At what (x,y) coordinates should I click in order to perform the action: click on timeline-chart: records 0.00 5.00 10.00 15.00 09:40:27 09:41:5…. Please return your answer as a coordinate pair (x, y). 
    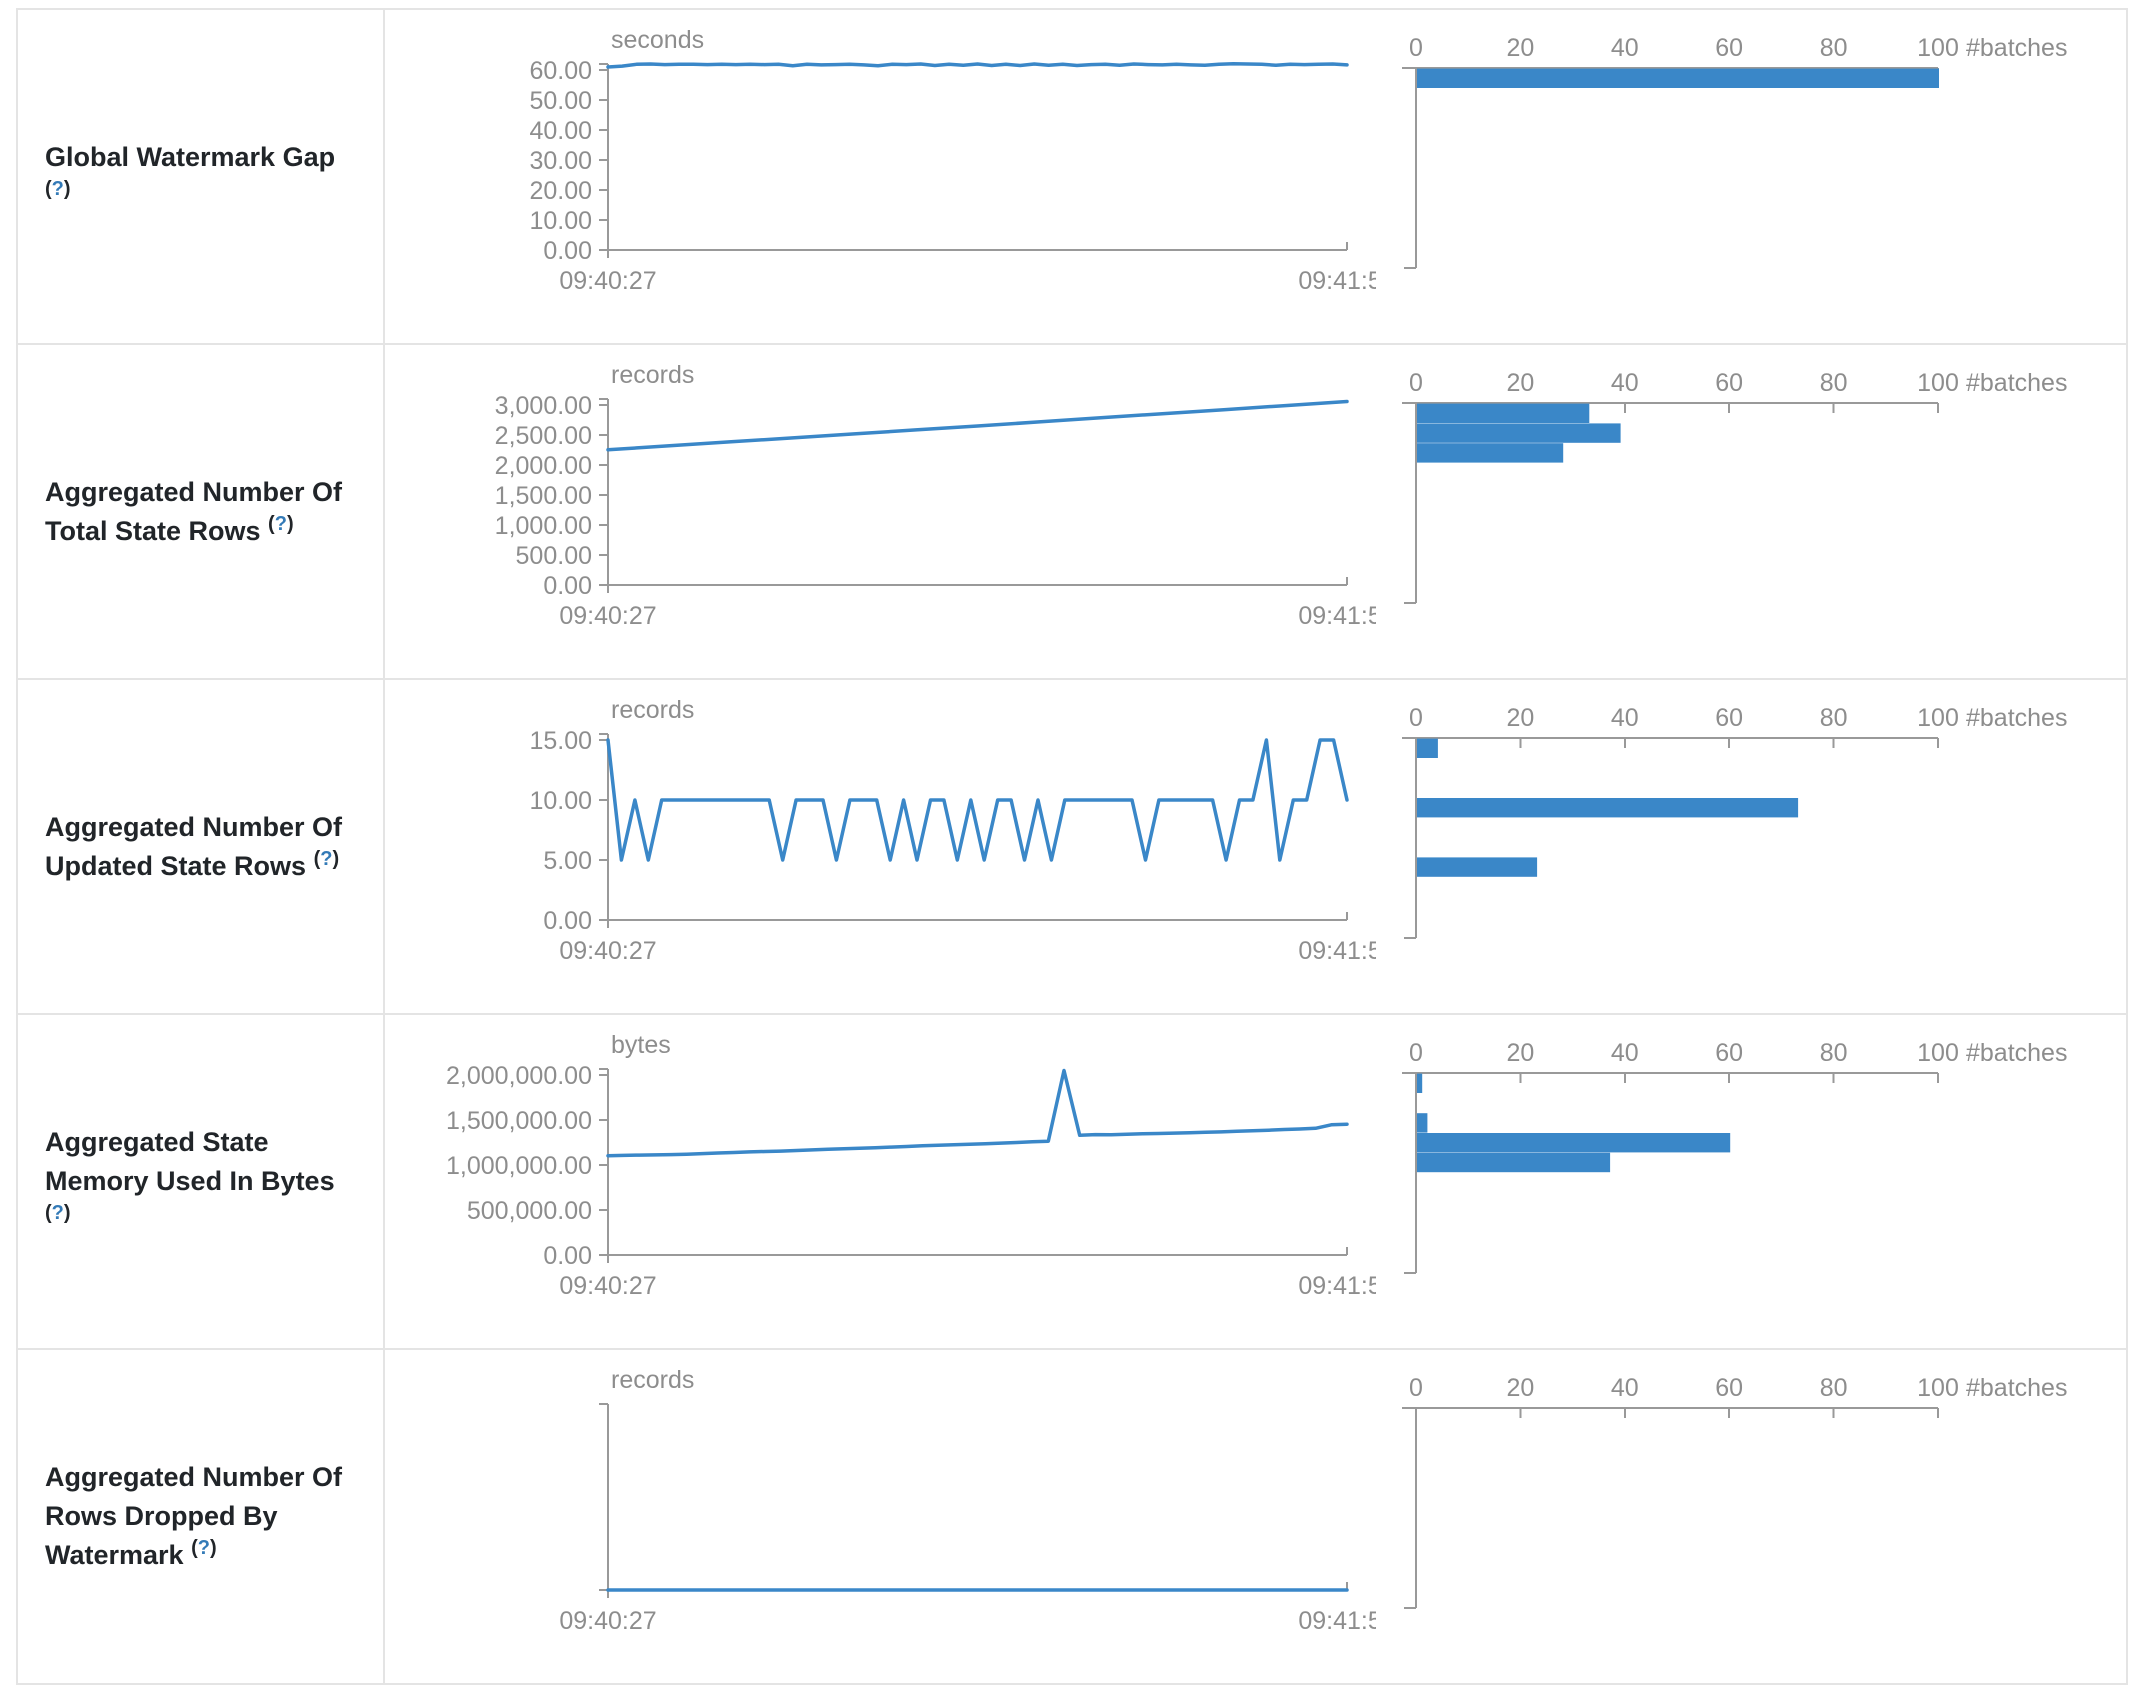
    Looking at the image, I should click on (952, 830).